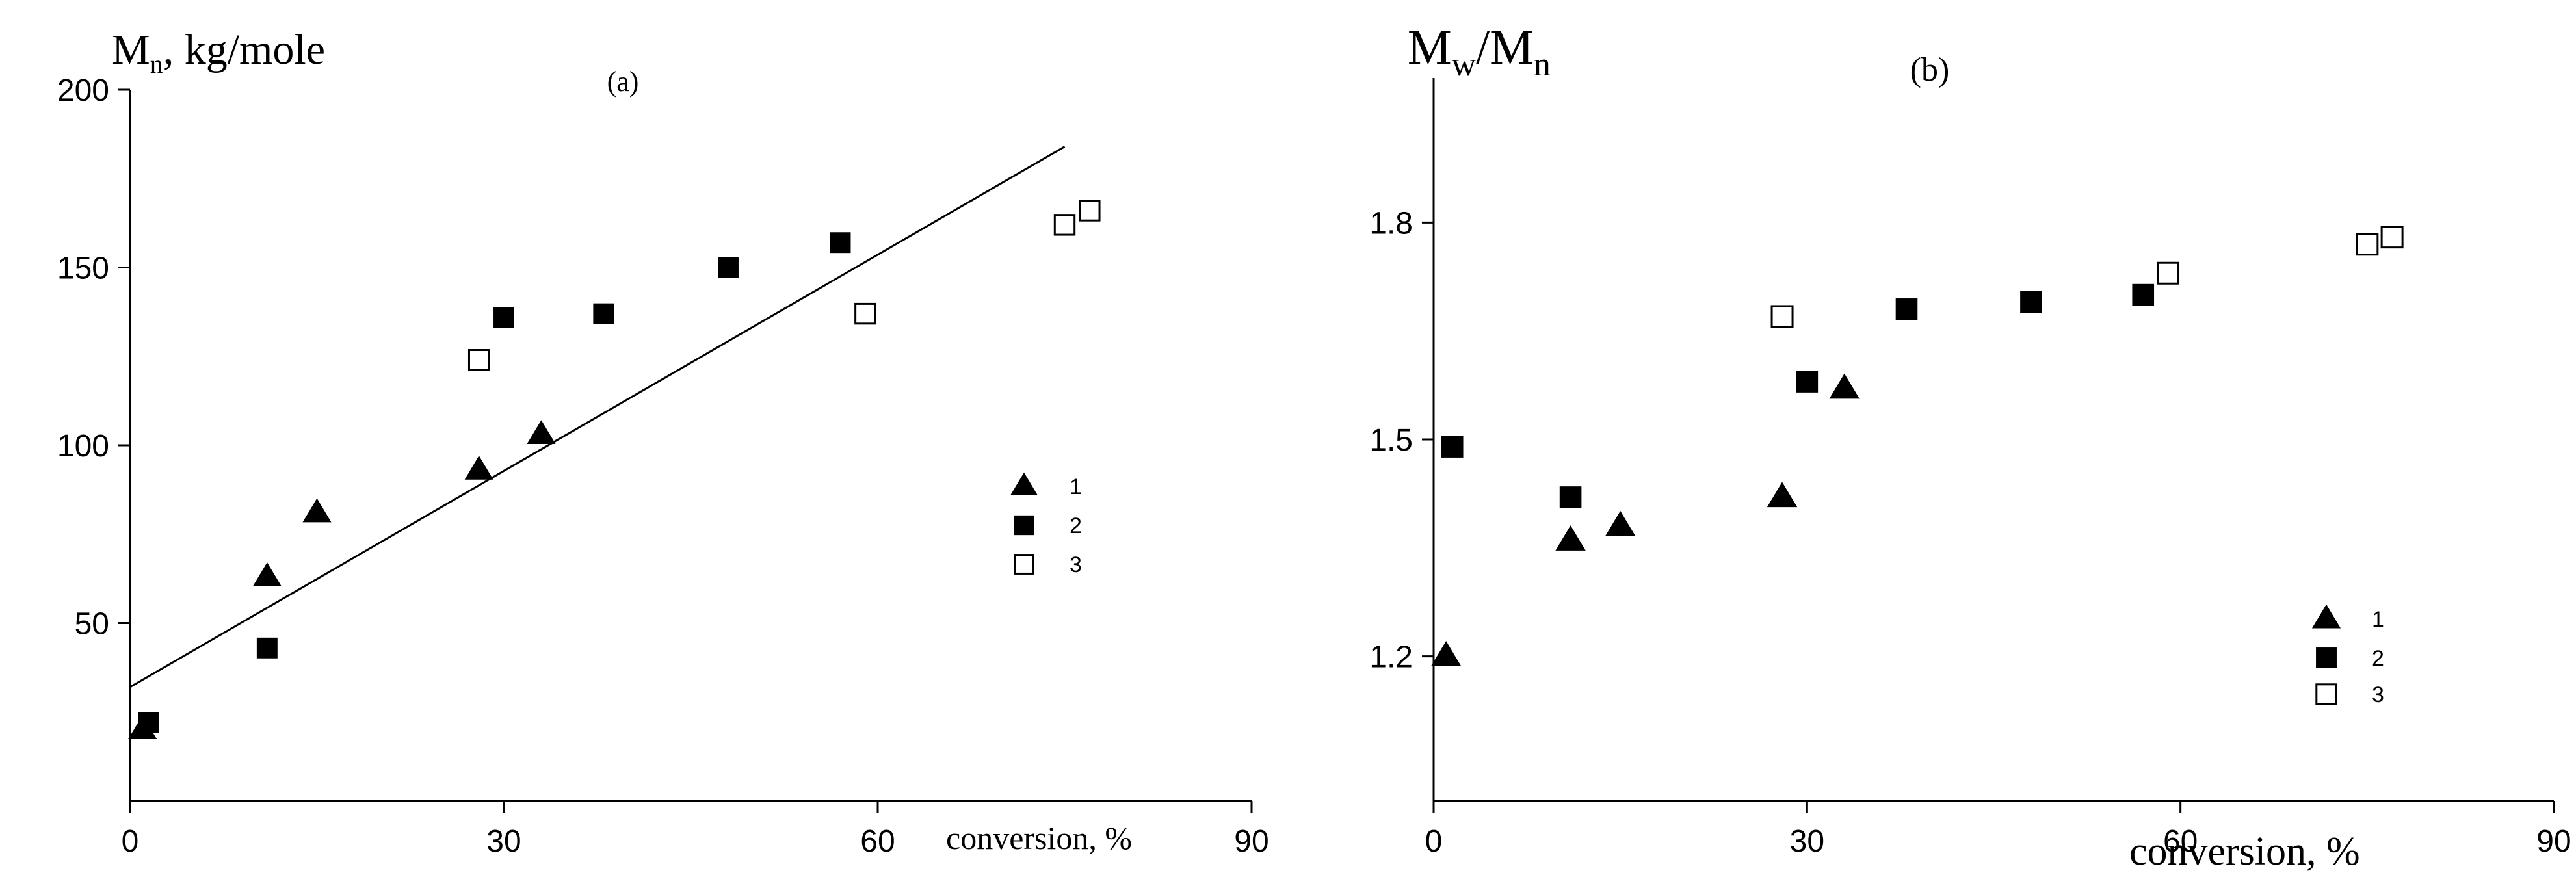 This screenshot has height=888, width=2576. Describe the element at coordinates (218, 52) in the screenshot. I see `y-axis-label: Mn, kg/mole` at that location.